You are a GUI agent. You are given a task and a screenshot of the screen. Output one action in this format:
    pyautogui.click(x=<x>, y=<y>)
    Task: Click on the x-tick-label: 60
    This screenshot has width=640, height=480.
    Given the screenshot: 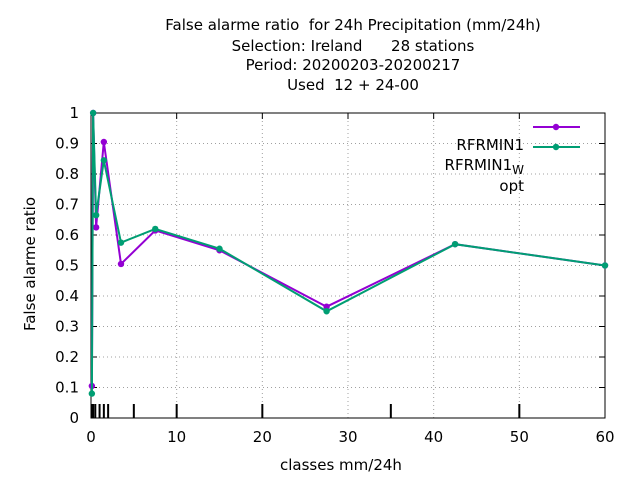 What is the action you would take?
    pyautogui.click(x=604, y=437)
    